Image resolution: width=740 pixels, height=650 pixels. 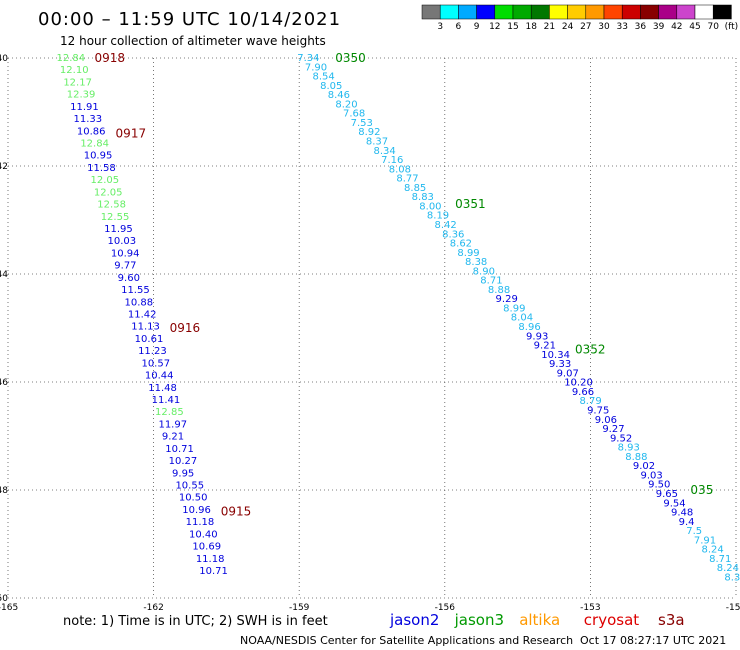 What do you see at coordinates (598, 411) in the screenshot?
I see `wave-height-value: 9.75` at bounding box center [598, 411].